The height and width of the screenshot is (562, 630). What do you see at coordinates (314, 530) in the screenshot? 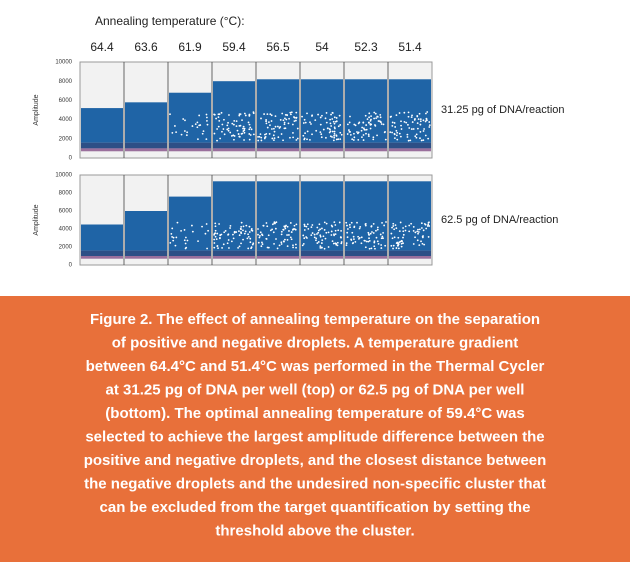
I see `caption-line: threshold above the cluster.` at bounding box center [314, 530].